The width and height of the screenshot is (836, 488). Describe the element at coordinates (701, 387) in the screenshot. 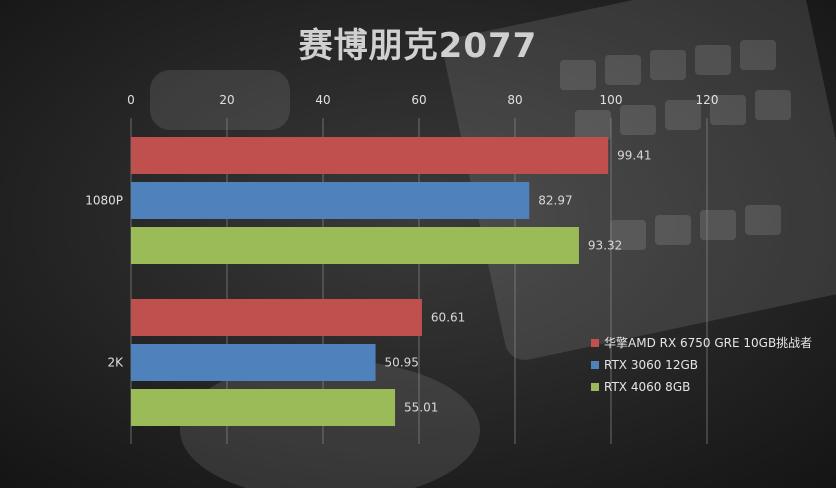

I see `legend-item-series-3: RTX 4060 8GB` at that location.